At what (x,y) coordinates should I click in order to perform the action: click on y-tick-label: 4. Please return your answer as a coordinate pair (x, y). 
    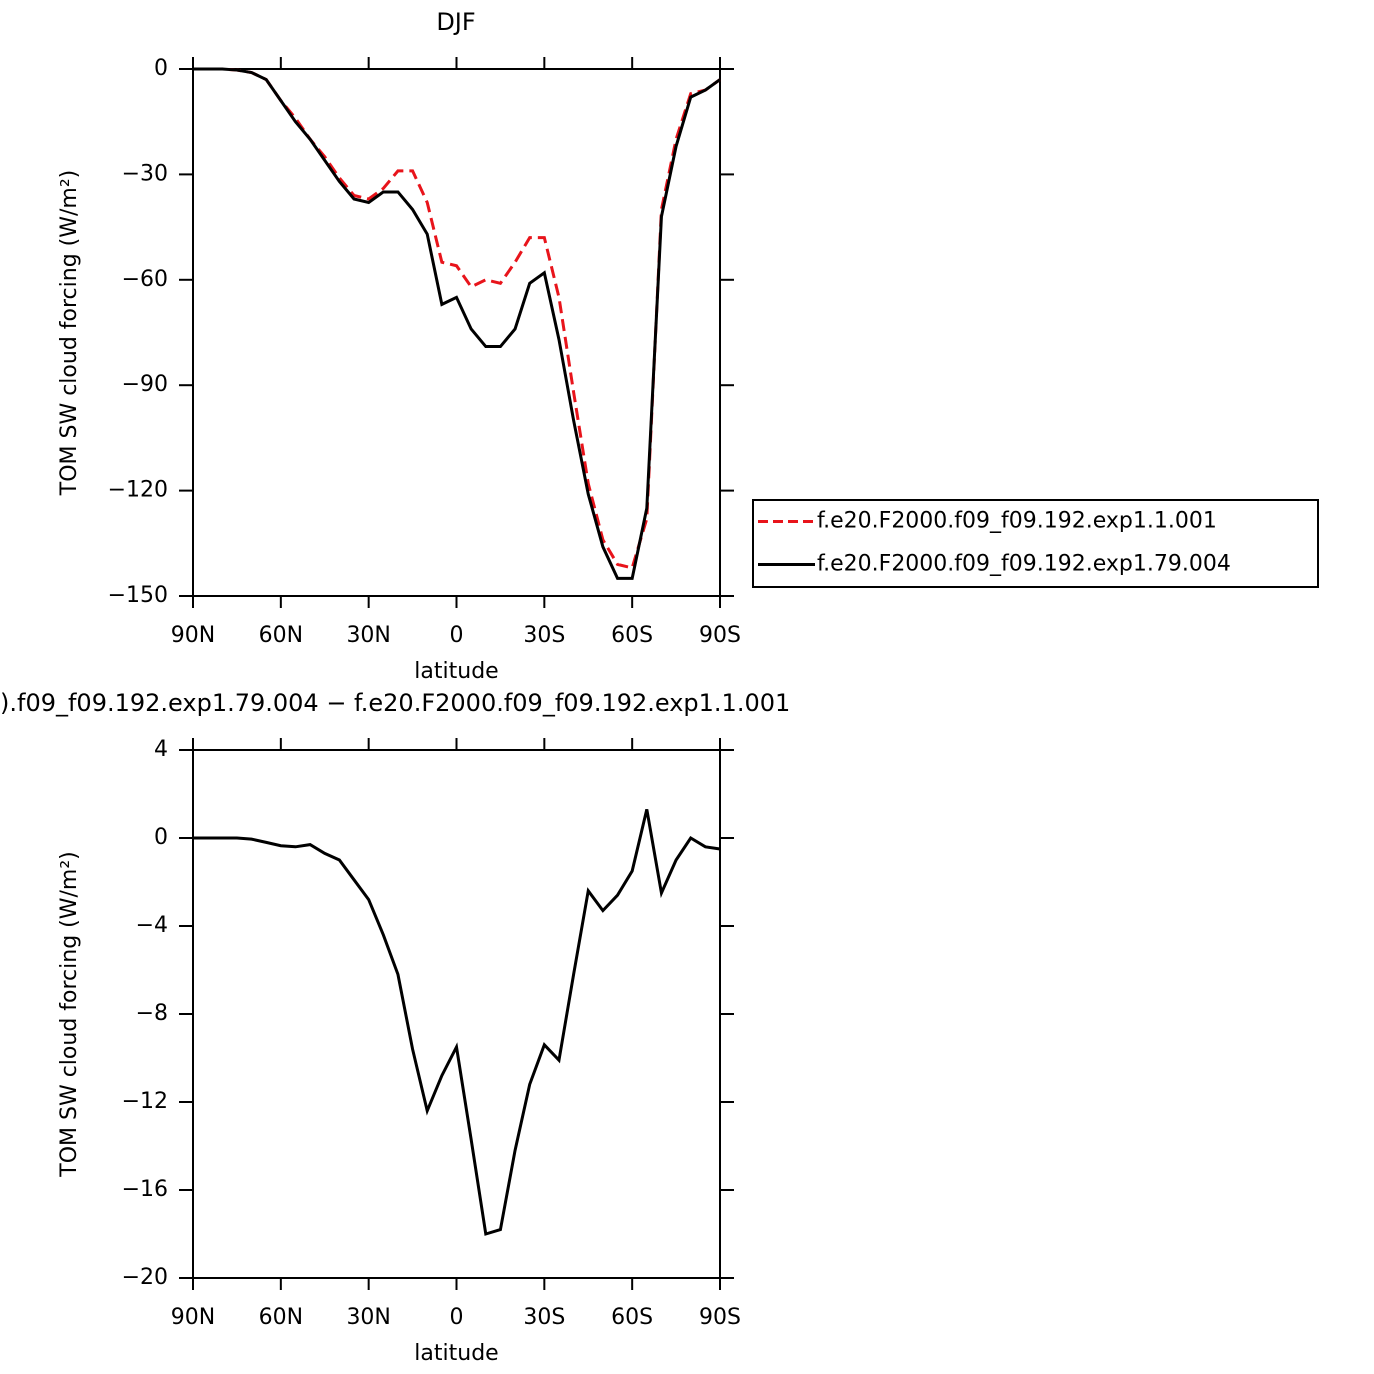
    Looking at the image, I should click on (161, 749).